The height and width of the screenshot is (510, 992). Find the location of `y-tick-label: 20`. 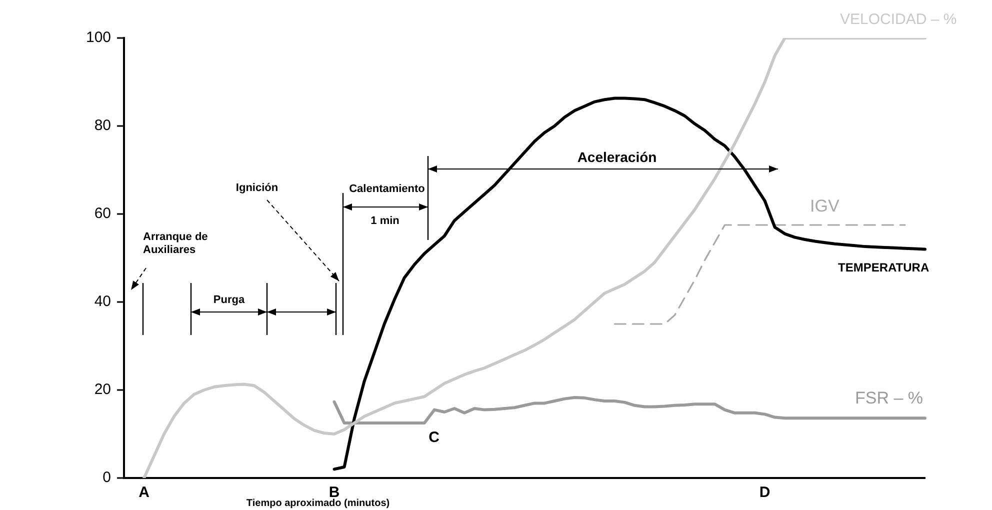

y-tick-label: 20 is located at coordinates (103, 389).